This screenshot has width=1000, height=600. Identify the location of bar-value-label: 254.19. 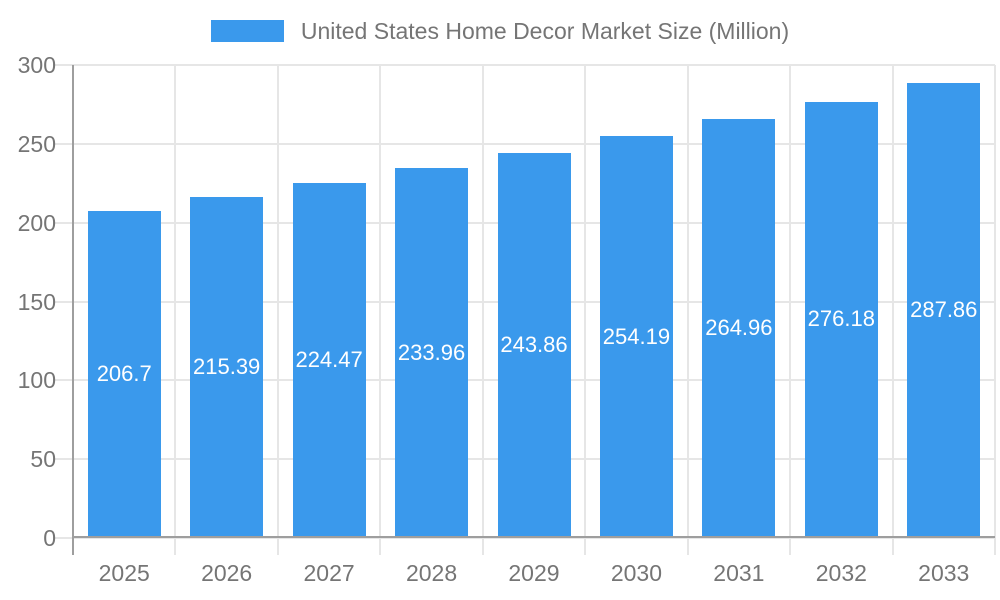
(636, 336).